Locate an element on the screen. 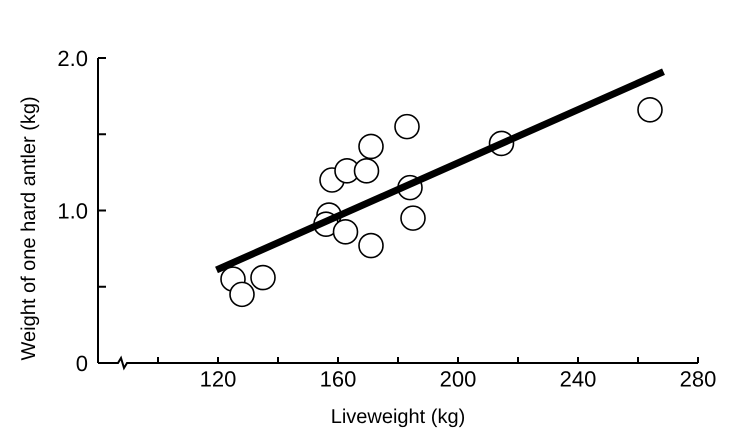 The image size is (734, 440). y-tick-label: 0 is located at coordinates (82, 363).